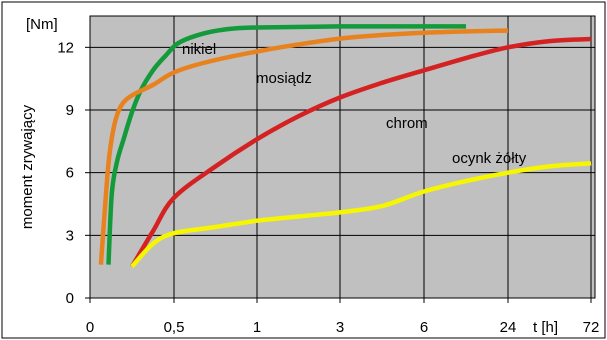 Image resolution: width=607 pixels, height=340 pixels. Describe the element at coordinates (257, 327) in the screenshot. I see `x-tick-label: 1` at that location.